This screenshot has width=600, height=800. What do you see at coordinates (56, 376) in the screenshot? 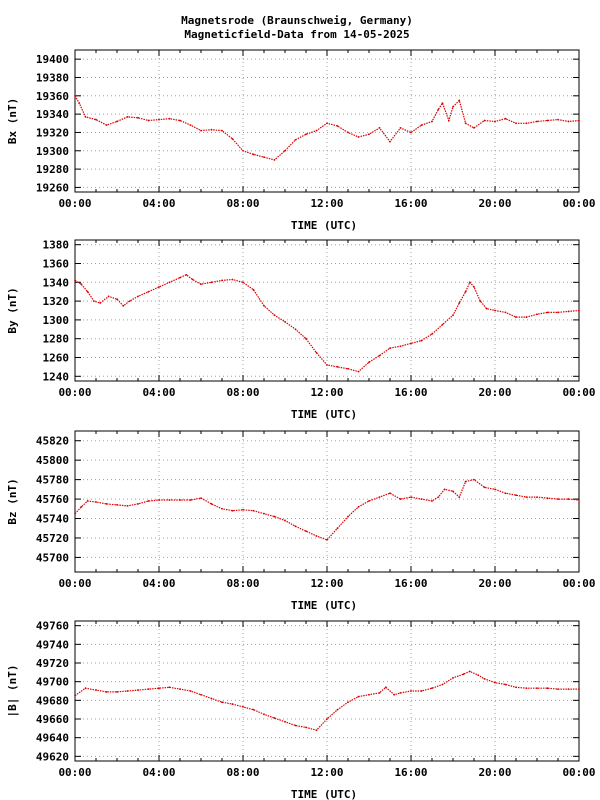
I see `y-tick-label: 1240` at bounding box center [56, 376].